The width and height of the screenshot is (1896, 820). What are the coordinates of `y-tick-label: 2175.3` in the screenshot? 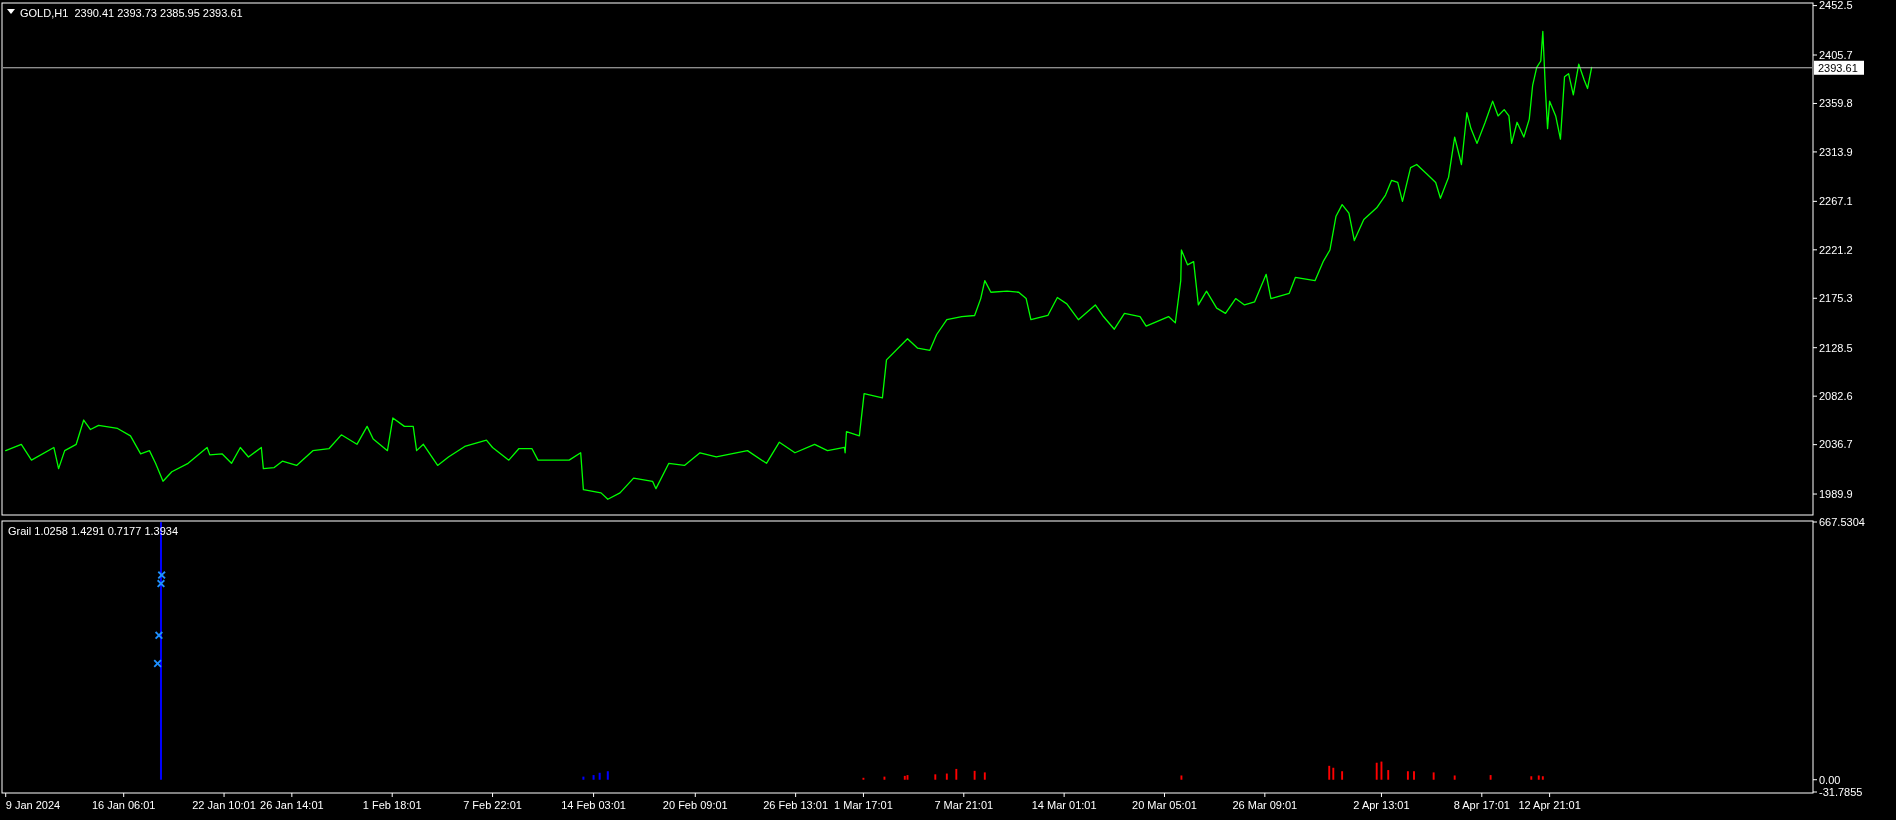 It's located at (1836, 298).